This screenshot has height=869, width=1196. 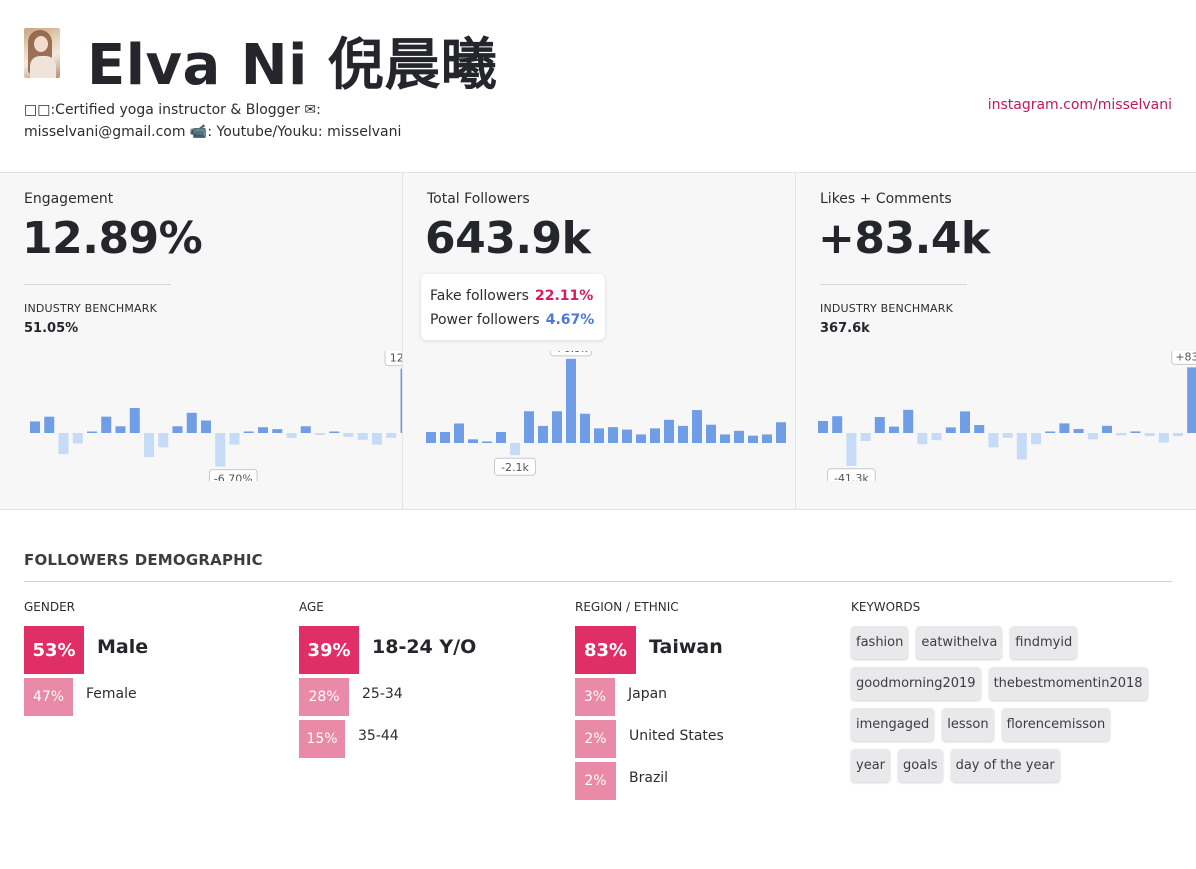 I want to click on age-pct: 15%, so click(x=322, y=739).